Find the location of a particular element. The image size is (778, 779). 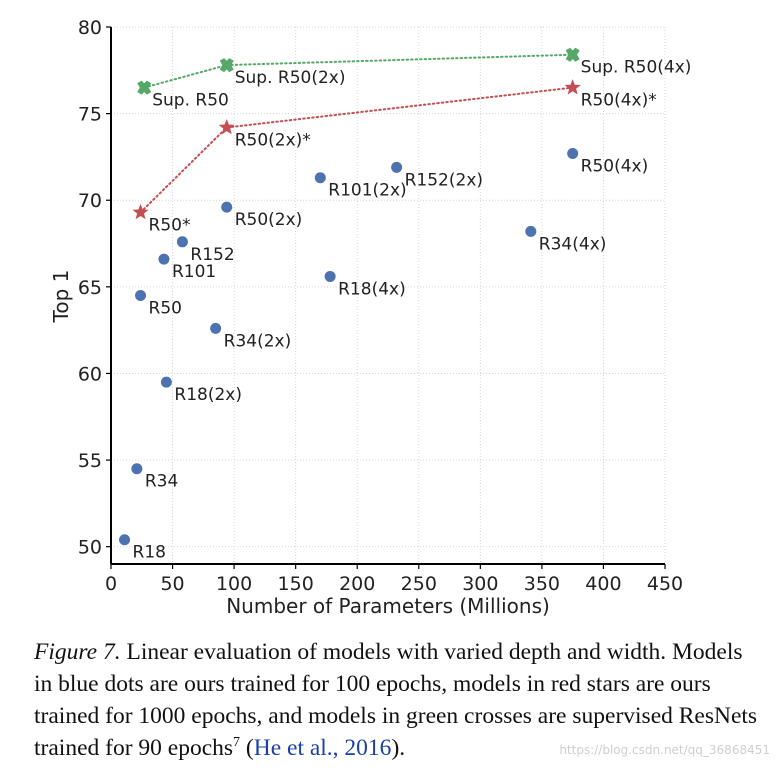

point-label: Sup. R50(2x) is located at coordinates (290, 78).